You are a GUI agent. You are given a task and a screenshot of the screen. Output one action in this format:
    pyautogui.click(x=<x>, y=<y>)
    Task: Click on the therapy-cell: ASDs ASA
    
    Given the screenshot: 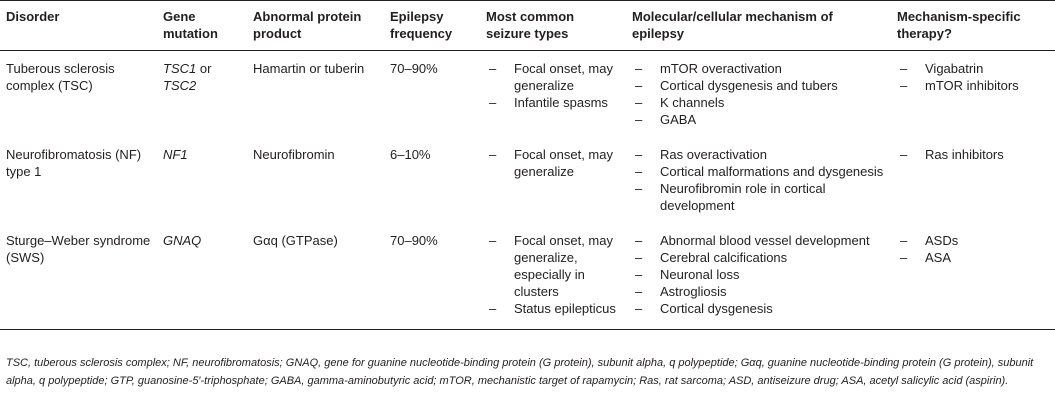 What is the action you would take?
    pyautogui.click(x=973, y=276)
    